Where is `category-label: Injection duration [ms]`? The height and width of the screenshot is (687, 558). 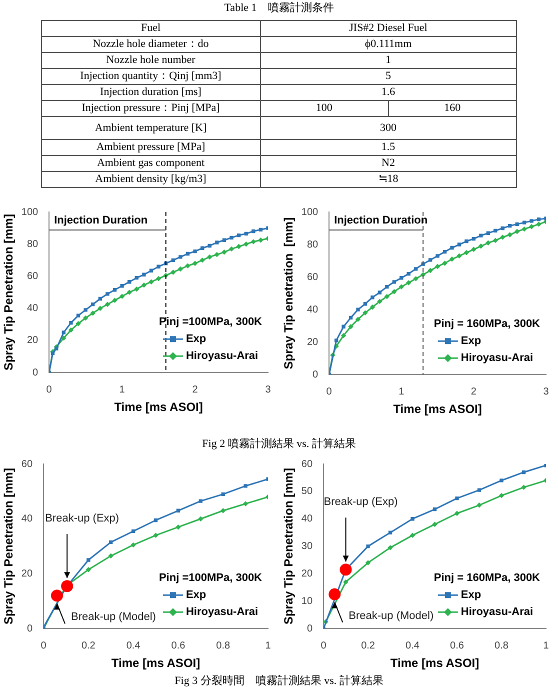 category-label: Injection duration [ms] is located at coordinates (151, 92).